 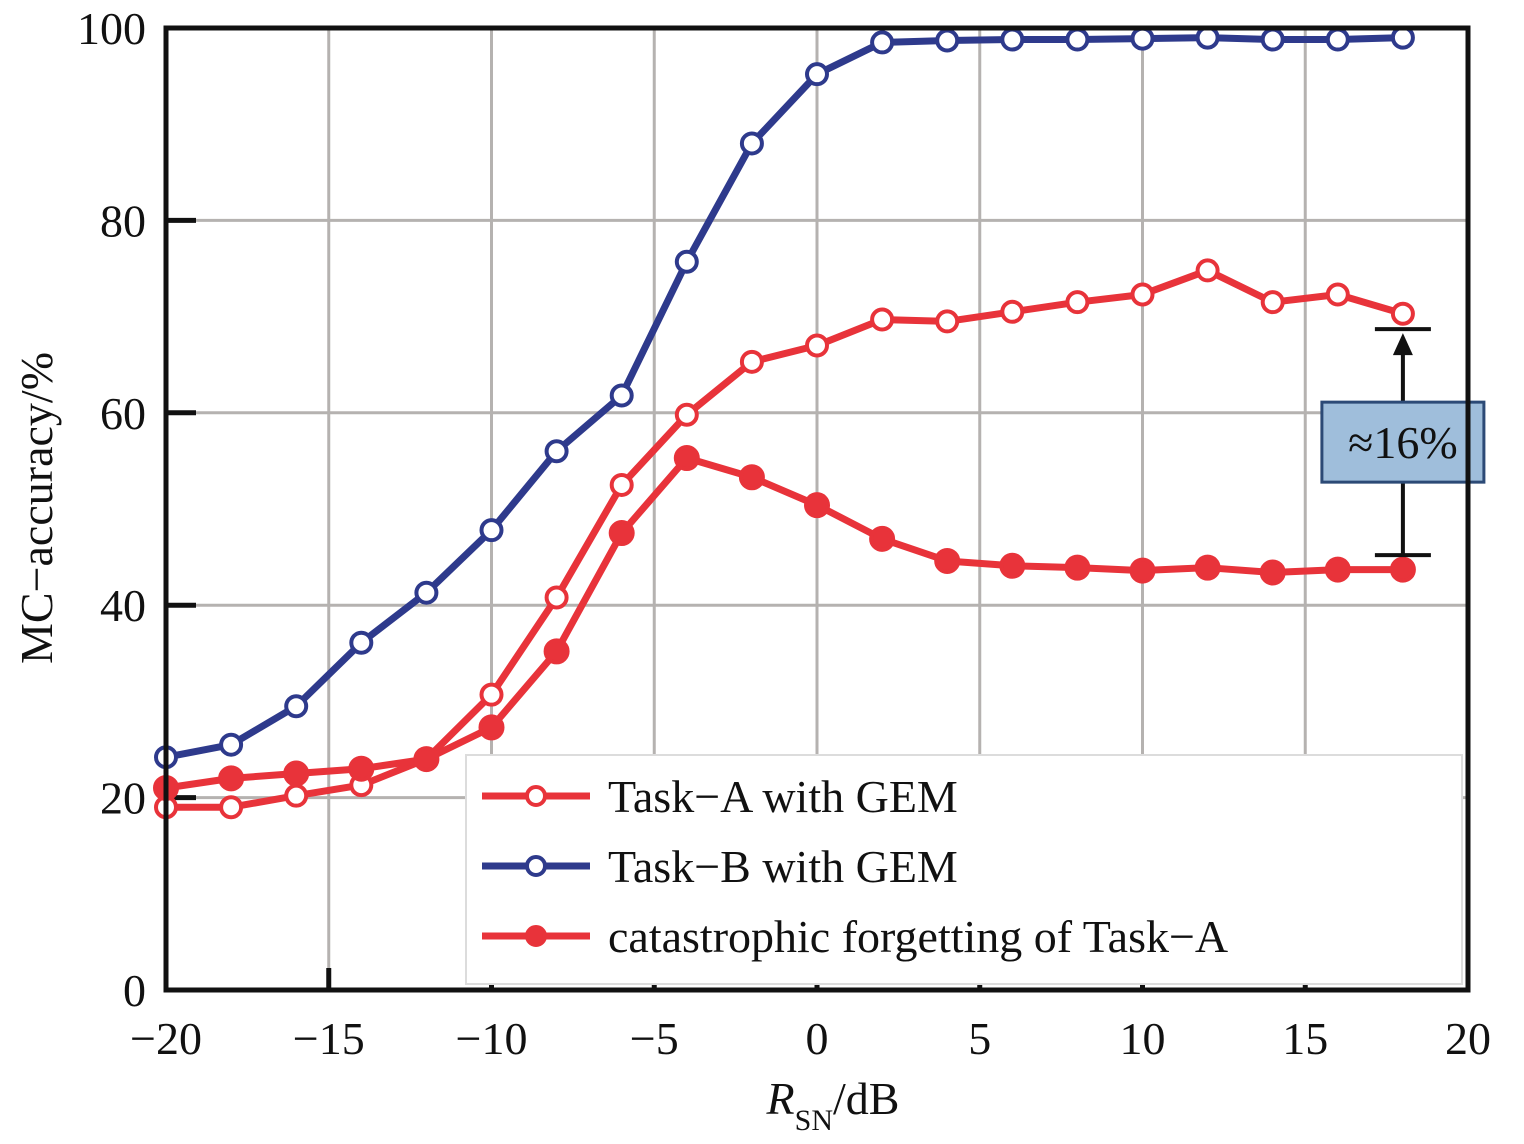 What do you see at coordinates (123, 413) in the screenshot?
I see `y-tick-label: 60` at bounding box center [123, 413].